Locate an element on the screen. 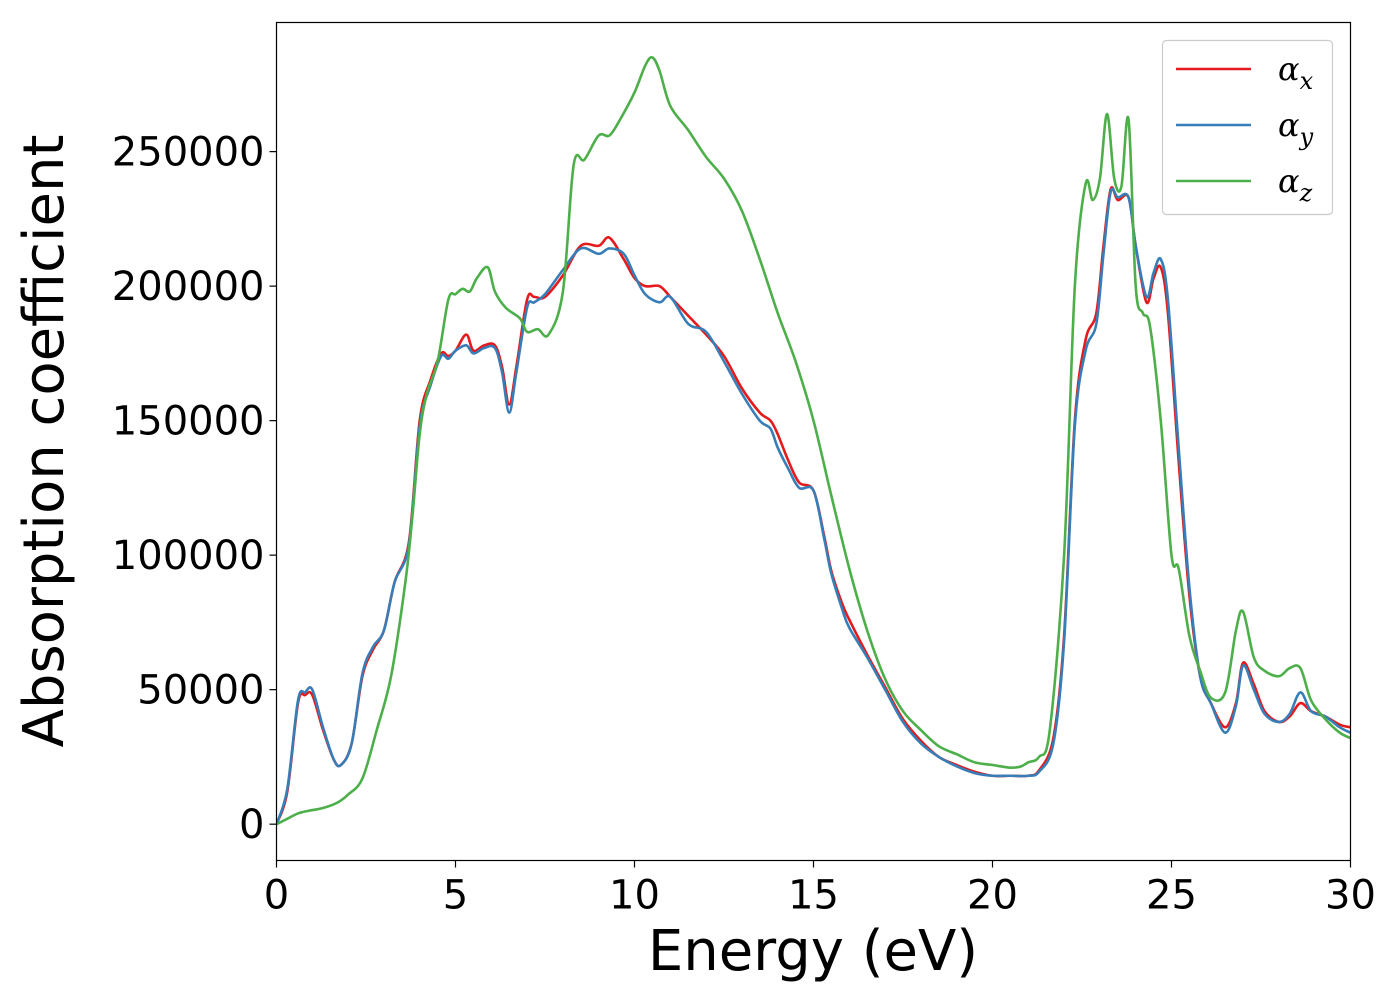 This screenshot has height=1000, width=1400. y-tick-label: 50000 is located at coordinates (200, 691).